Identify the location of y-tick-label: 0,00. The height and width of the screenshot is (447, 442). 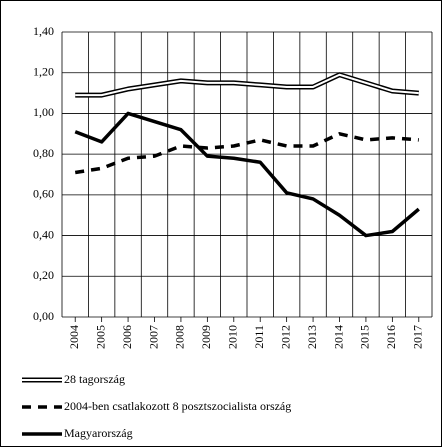
(43, 316).